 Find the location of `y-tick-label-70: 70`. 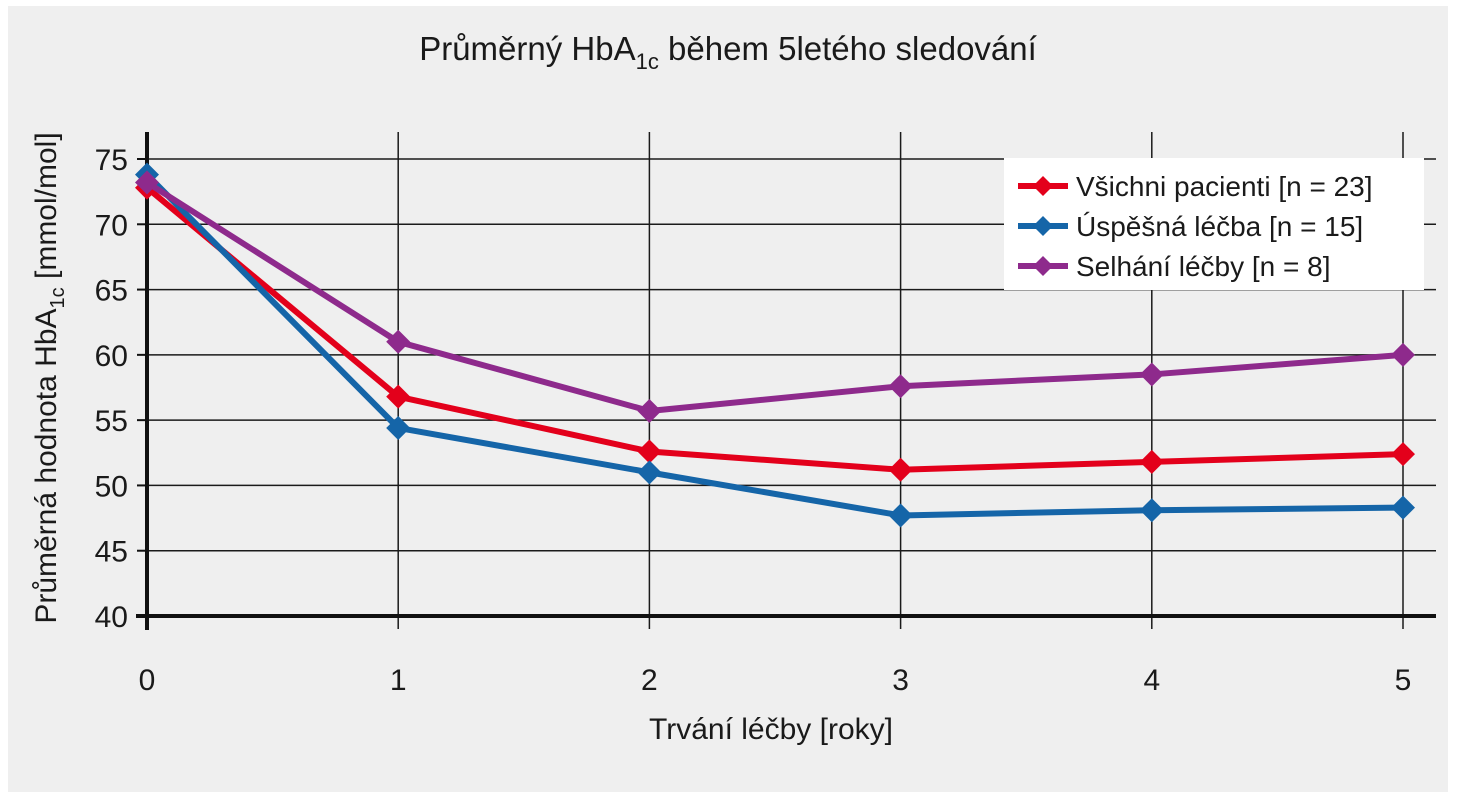

y-tick-label-70: 70 is located at coordinates (111, 225).